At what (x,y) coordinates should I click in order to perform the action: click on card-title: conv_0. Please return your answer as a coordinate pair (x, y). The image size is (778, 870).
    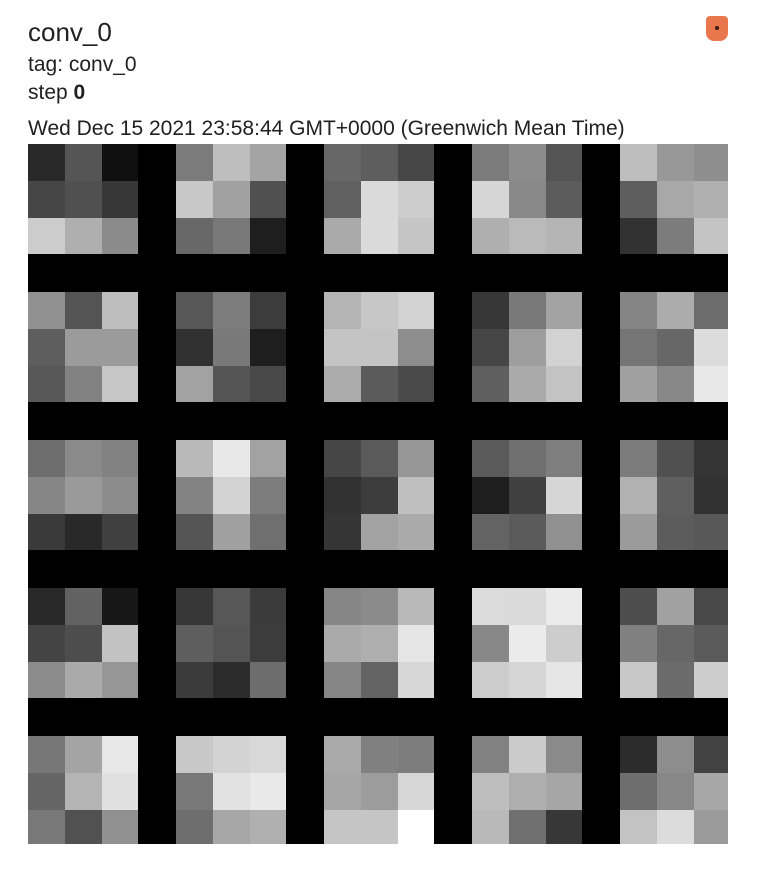
    Looking at the image, I should click on (70, 32).